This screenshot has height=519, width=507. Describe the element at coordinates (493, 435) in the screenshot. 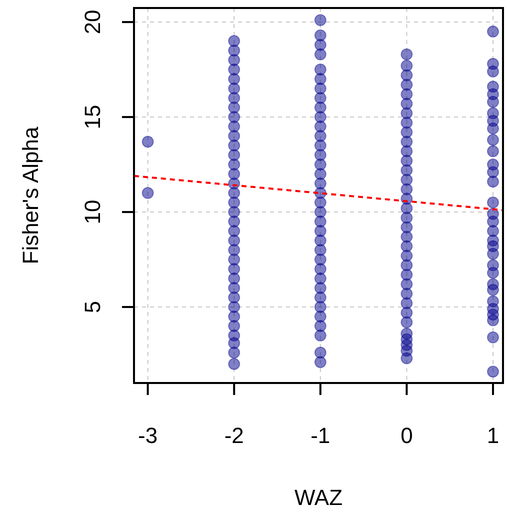

I see `x-tick-label: 1` at that location.